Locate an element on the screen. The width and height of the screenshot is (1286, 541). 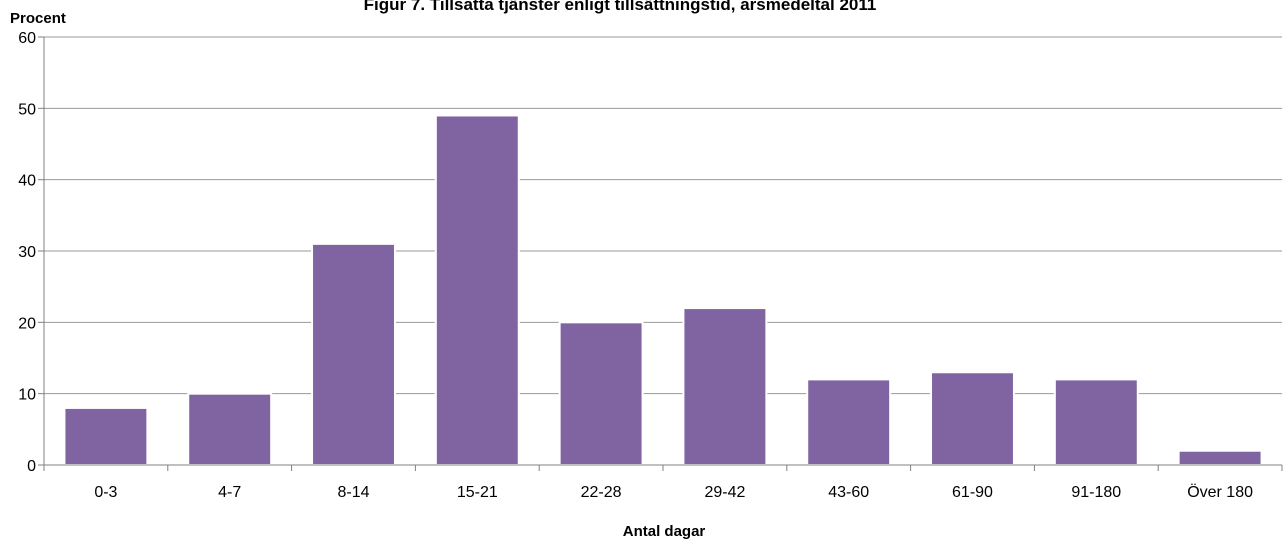
y-tick-label: 30 is located at coordinates (27, 252).